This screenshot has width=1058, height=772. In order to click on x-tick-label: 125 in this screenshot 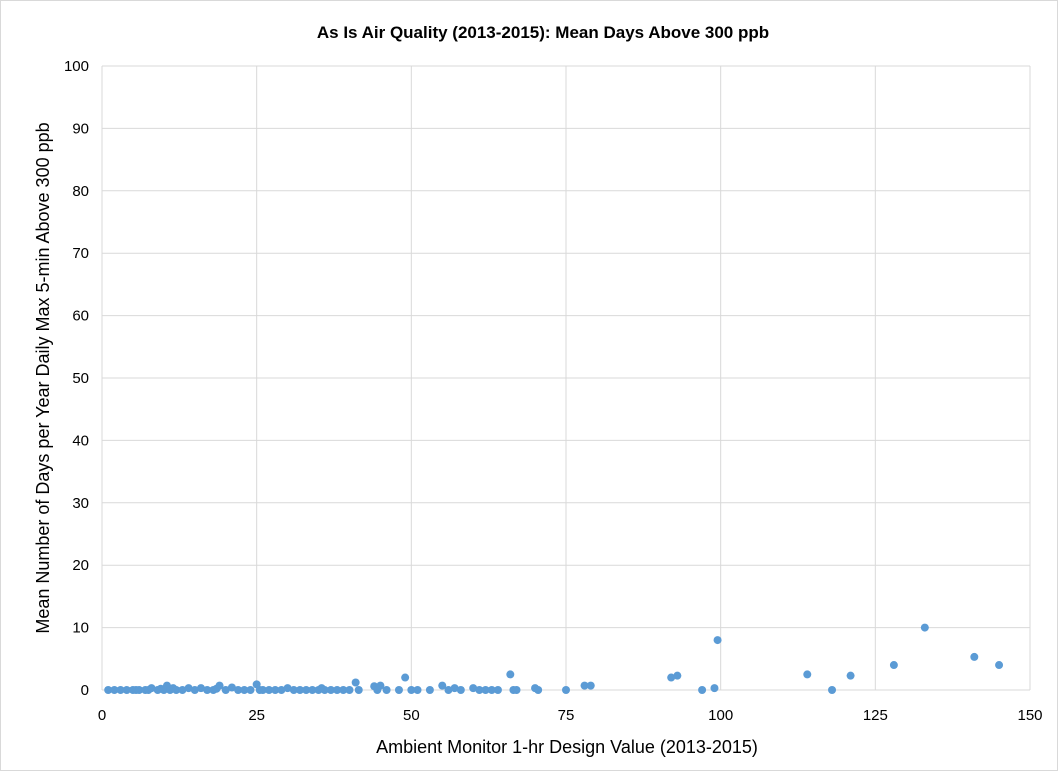, I will do `click(875, 715)`.